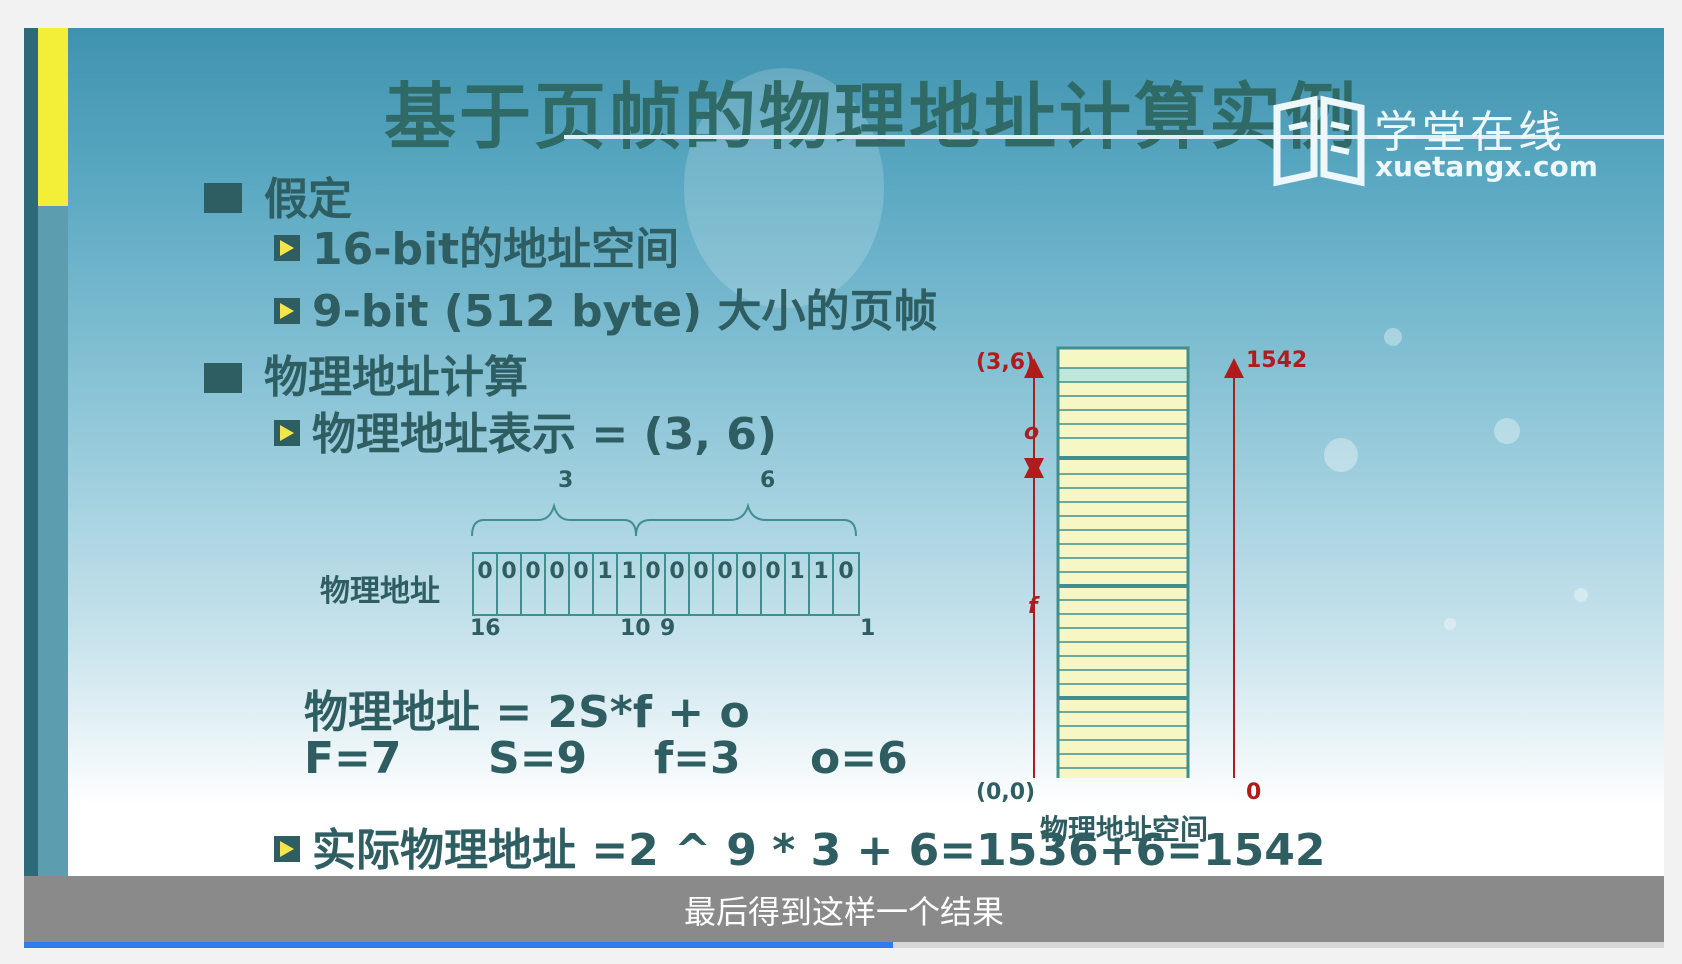  I want to click on memory-top-right-label: 1542, so click(1277, 360).